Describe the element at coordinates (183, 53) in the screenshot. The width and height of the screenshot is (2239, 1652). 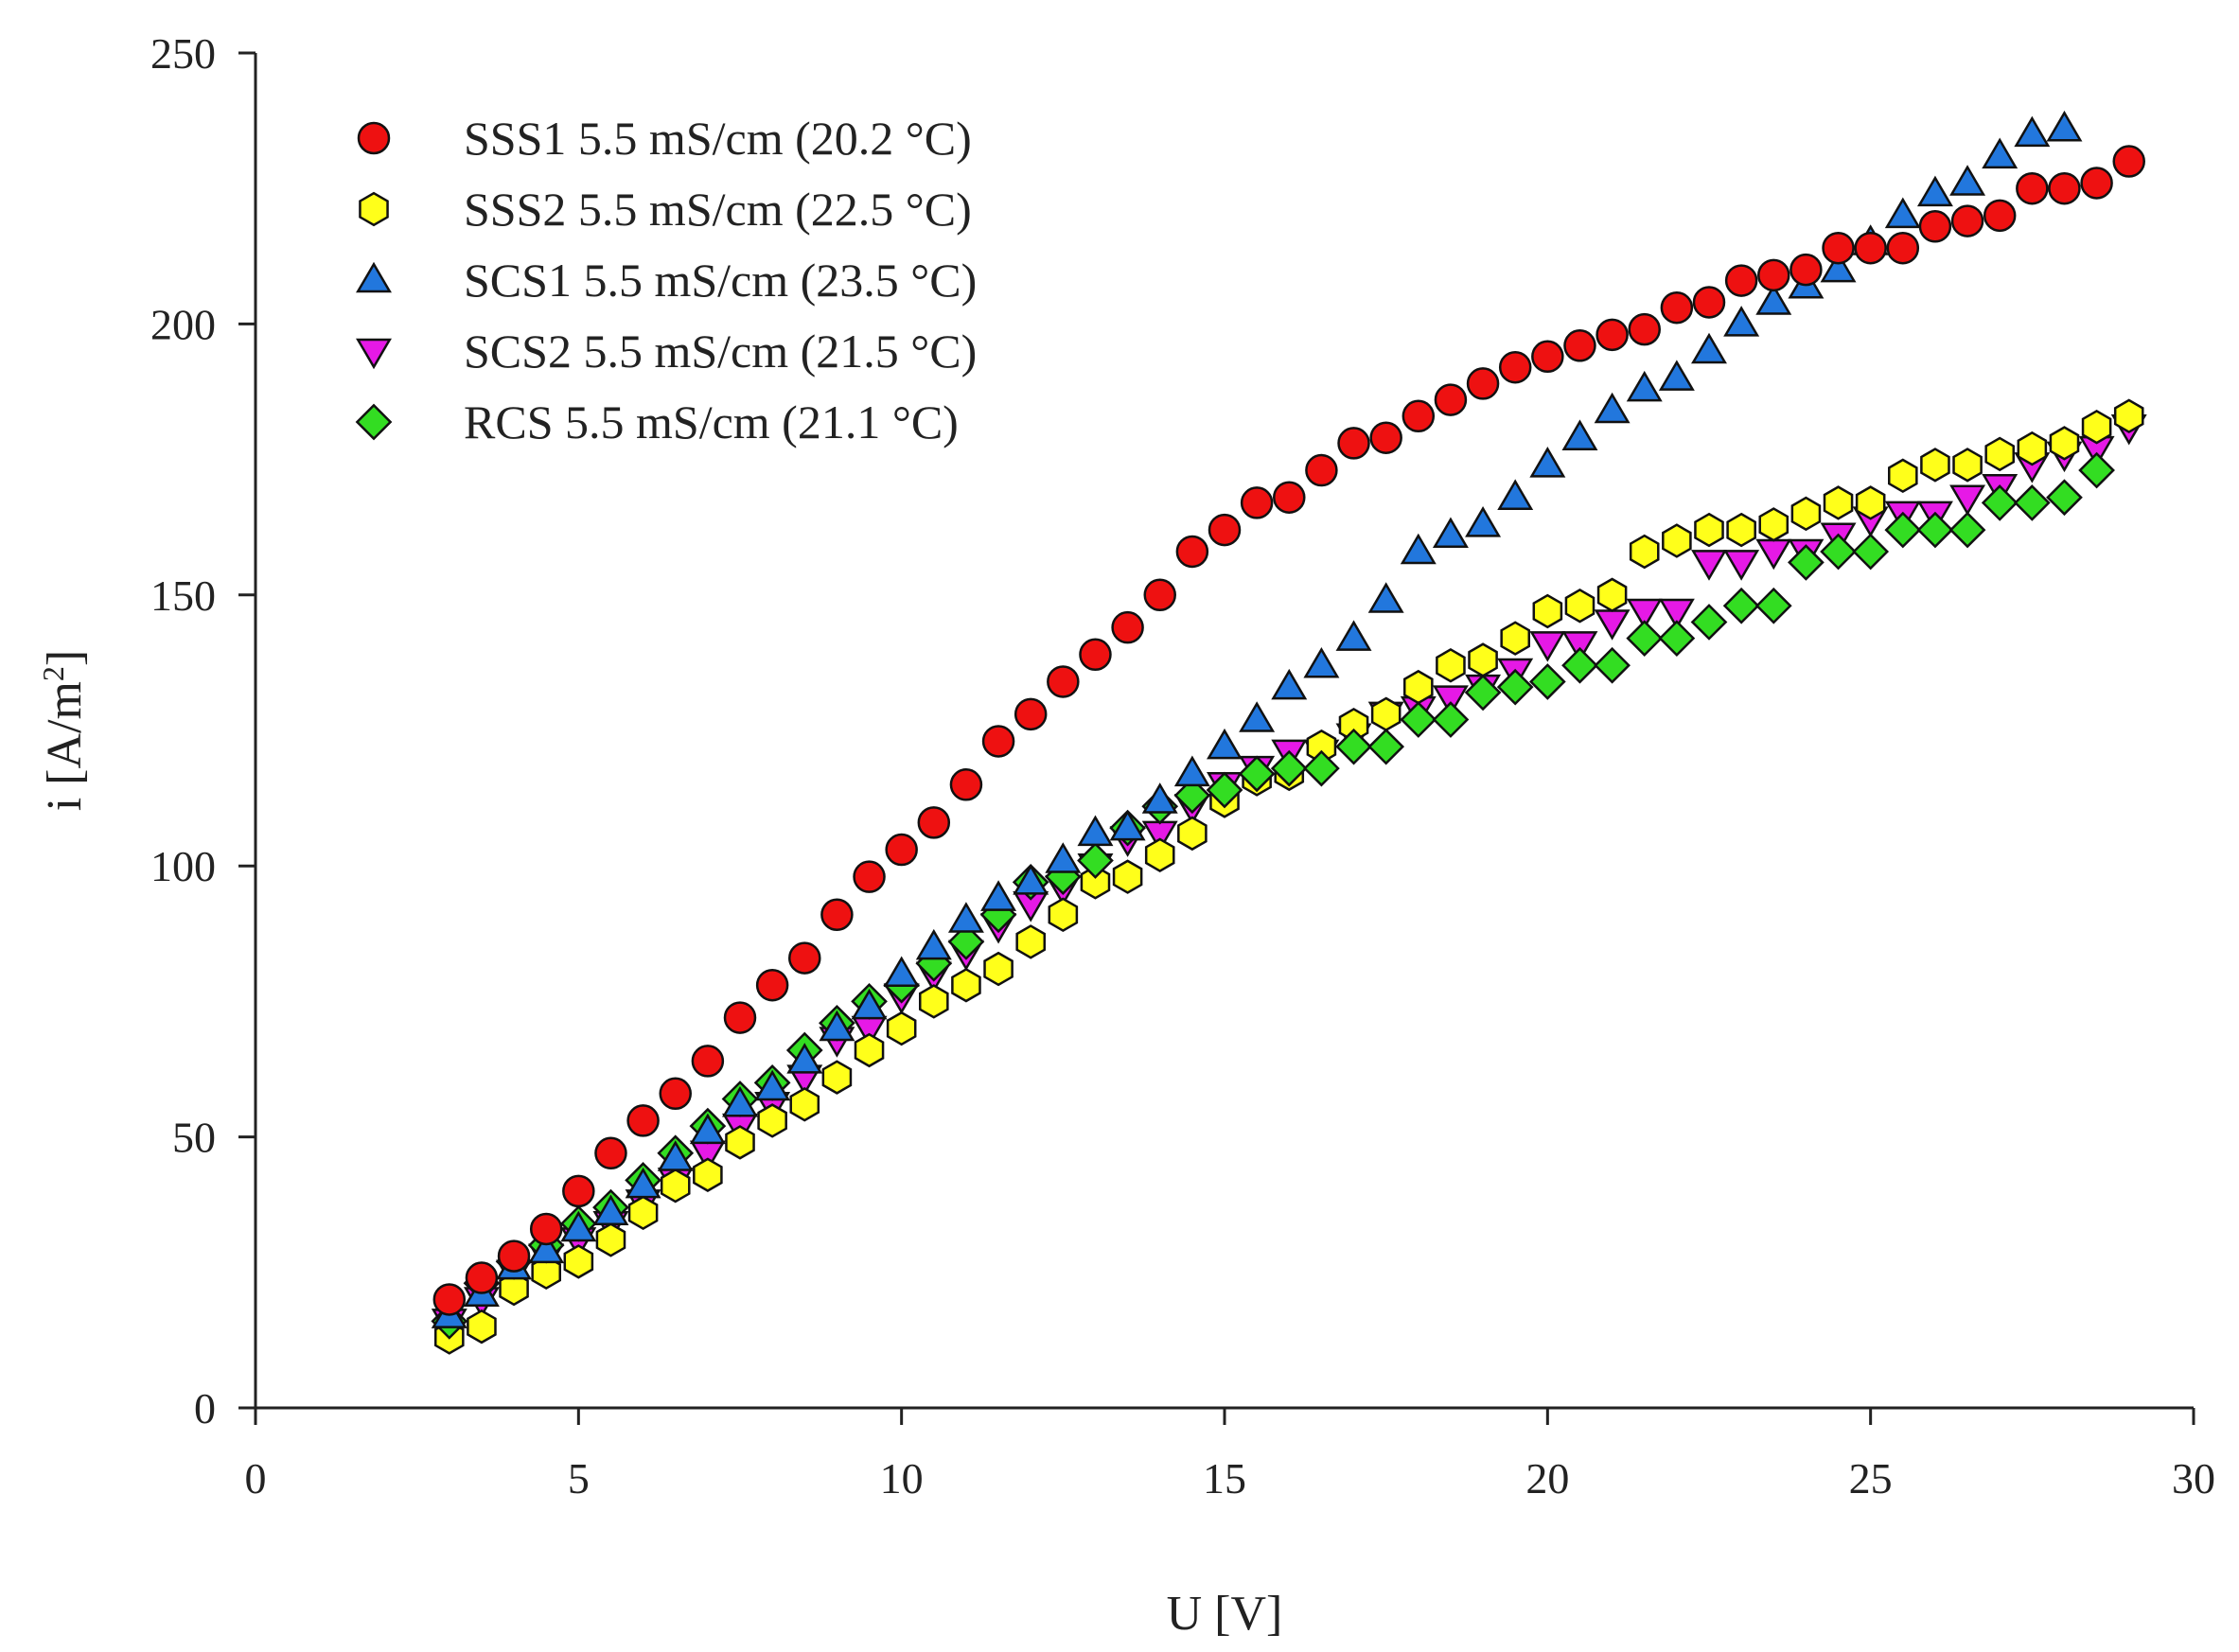
I see `y-tick-label: 250` at that location.